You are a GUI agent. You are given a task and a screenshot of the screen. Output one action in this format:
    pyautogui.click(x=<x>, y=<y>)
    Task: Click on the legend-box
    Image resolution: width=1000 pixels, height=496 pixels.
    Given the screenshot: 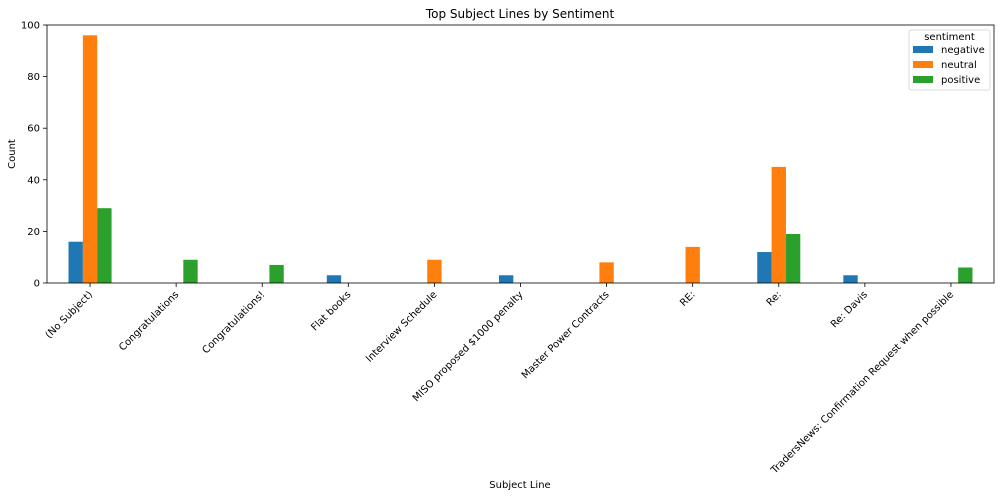 What is the action you would take?
    pyautogui.click(x=949, y=60)
    